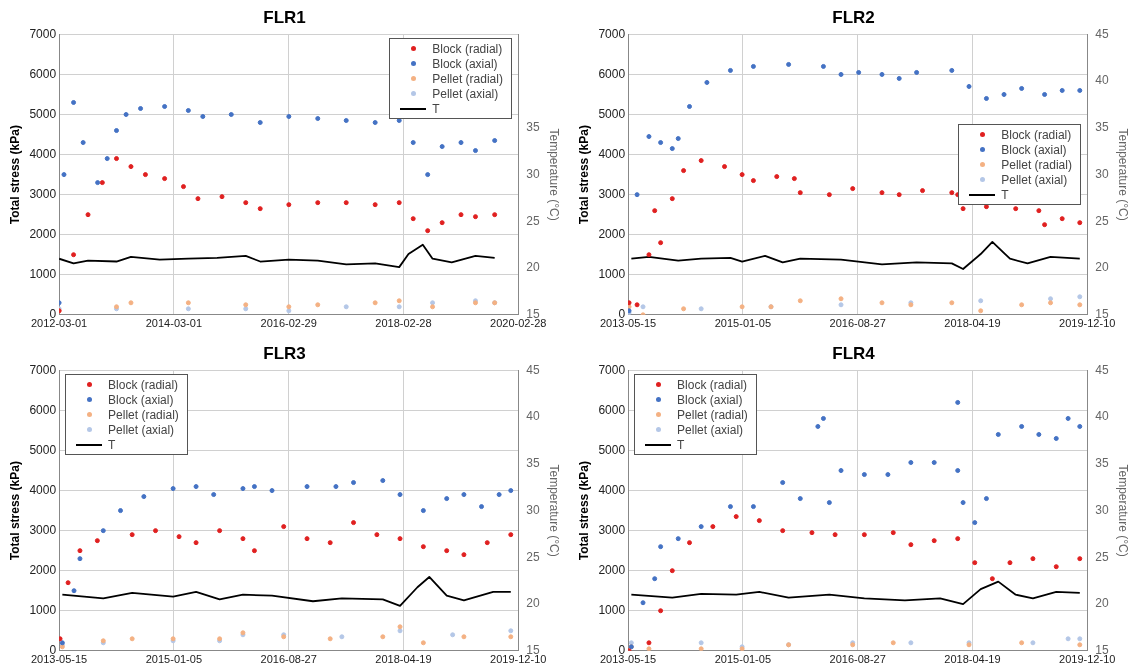 Image resolution: width=1139 pixels, height=672 pixels. I want to click on x-tick-label: 2014-03-01, so click(174, 323).